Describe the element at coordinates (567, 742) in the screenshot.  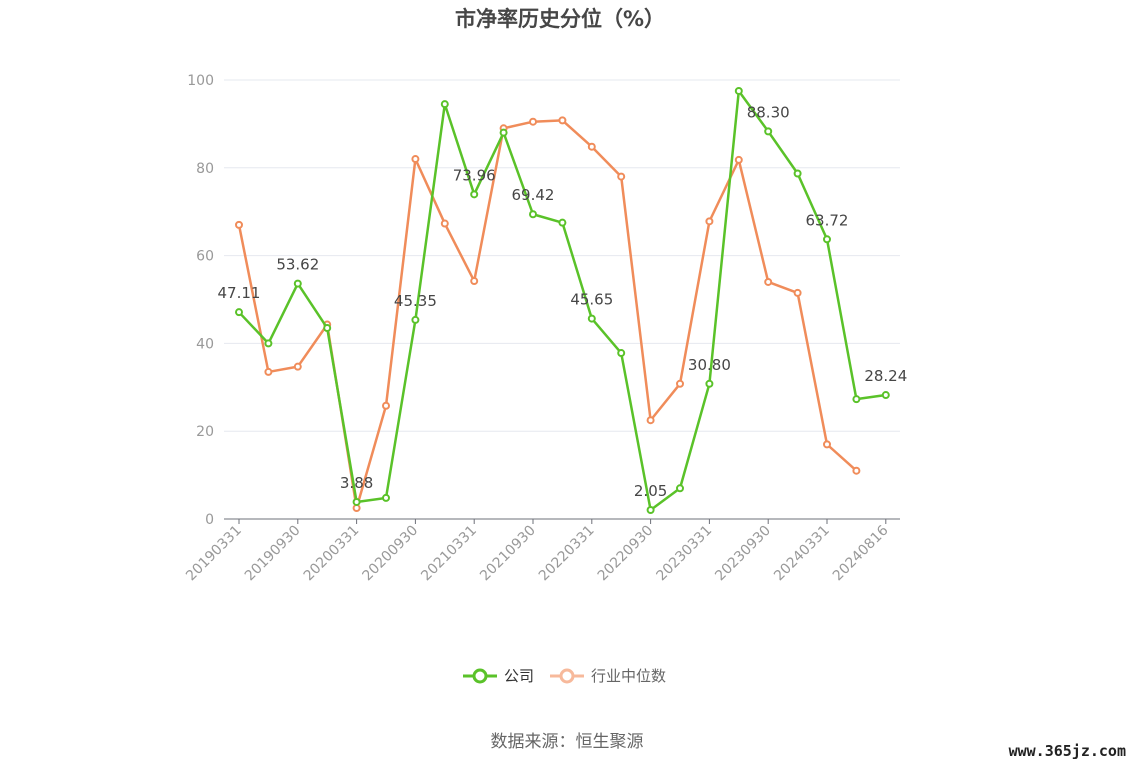
I see `source-text: 数据来源：恒生聚源` at that location.